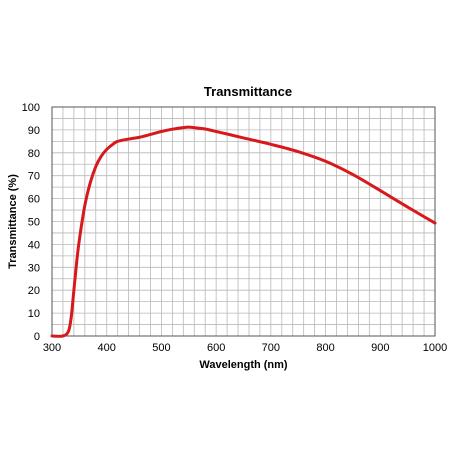  I want to click on y-tick-label: 90, so click(34, 131).